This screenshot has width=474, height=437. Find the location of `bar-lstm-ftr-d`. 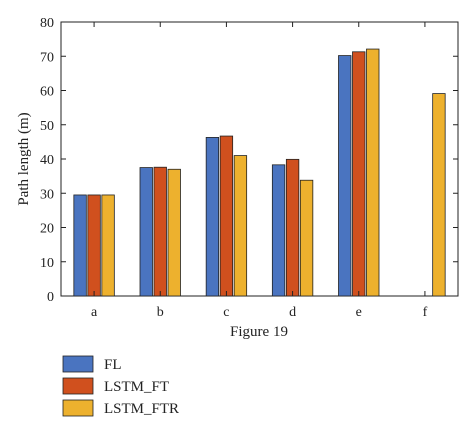

bar-lstm-ftr-d is located at coordinates (306, 238).